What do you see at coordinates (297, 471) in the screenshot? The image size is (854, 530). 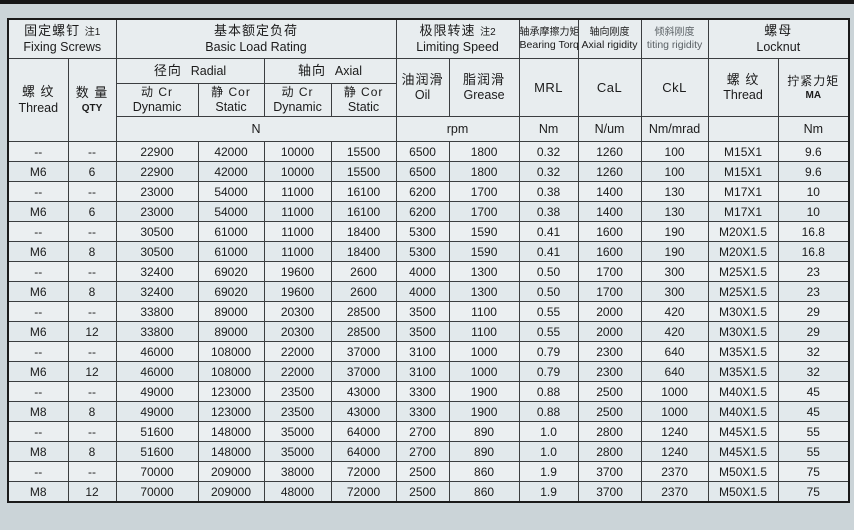 I see `table-cell: 38000` at bounding box center [297, 471].